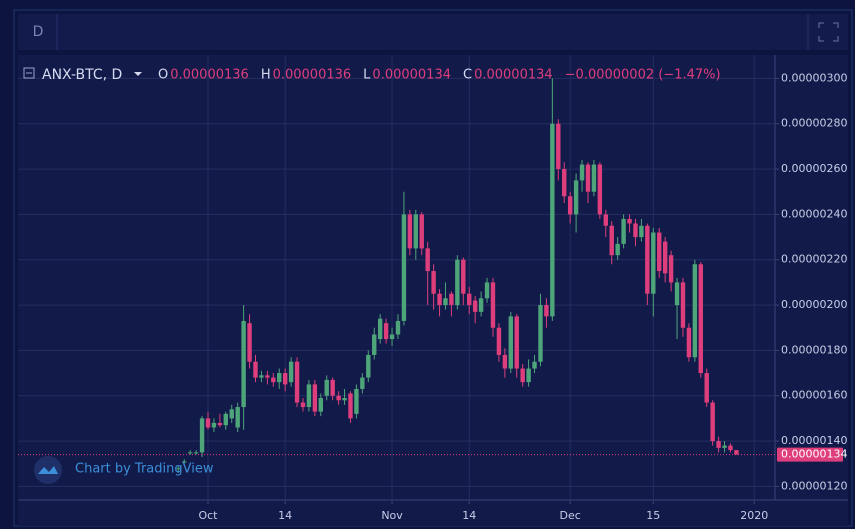  What do you see at coordinates (433, 32) in the screenshot?
I see `toolbar` at bounding box center [433, 32].